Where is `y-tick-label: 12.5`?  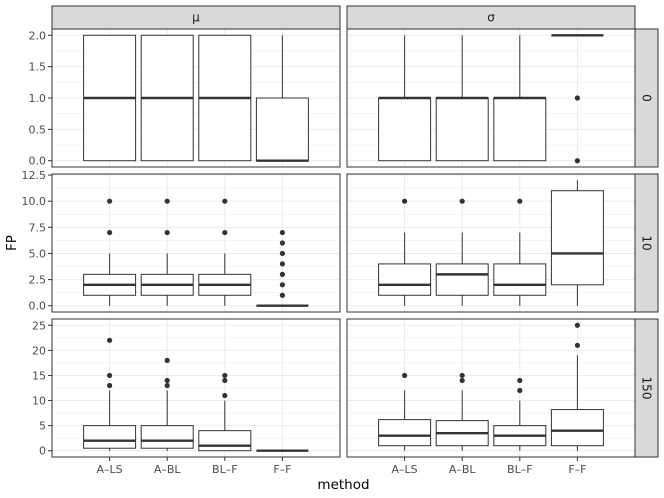 y-tick-label: 12.5 is located at coordinates (34, 175).